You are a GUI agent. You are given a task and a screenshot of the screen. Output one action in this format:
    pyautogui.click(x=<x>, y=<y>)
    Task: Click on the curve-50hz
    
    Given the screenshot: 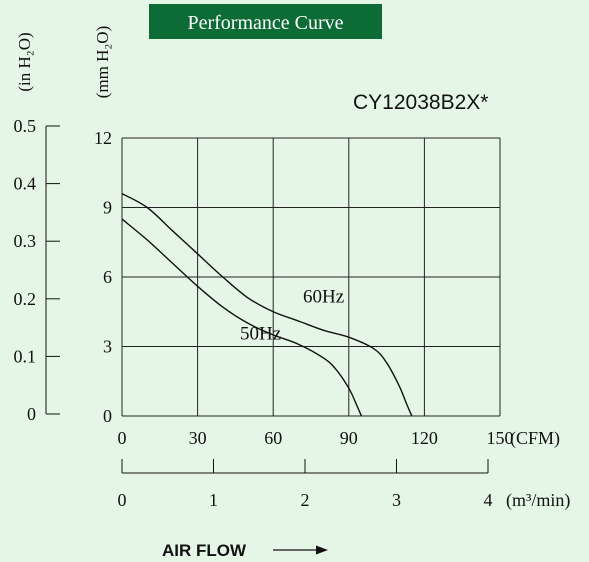 What is the action you would take?
    pyautogui.click(x=242, y=317)
    